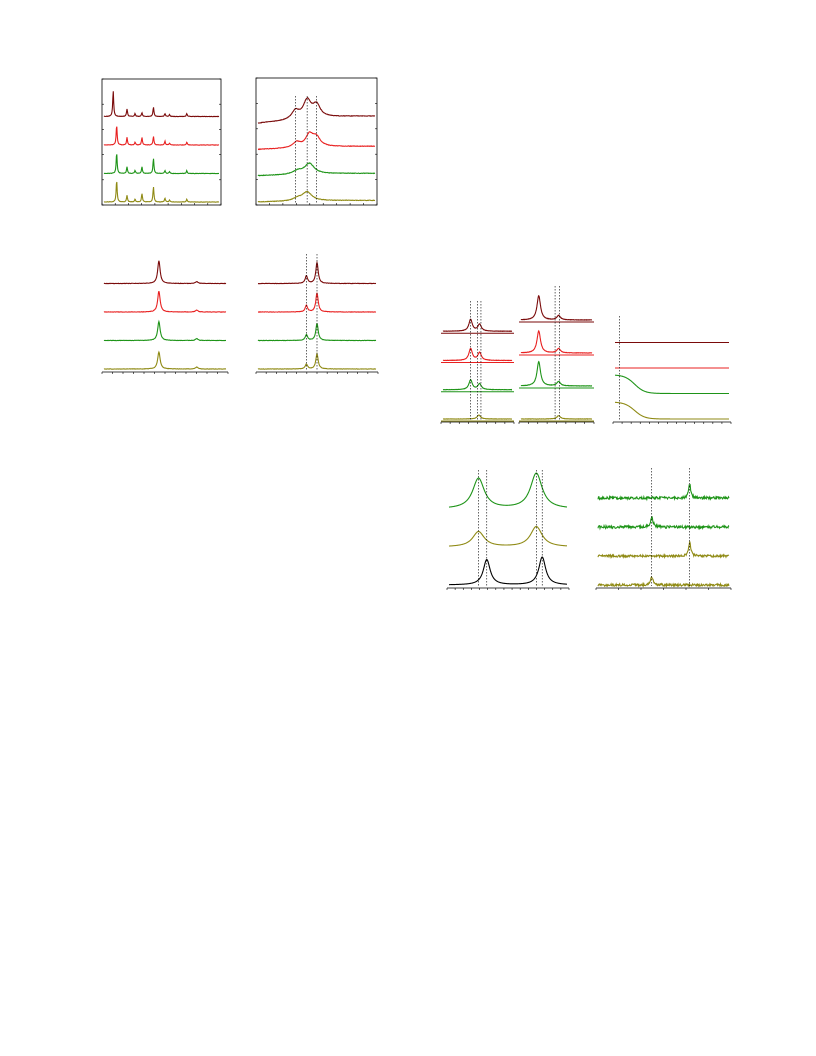 Image resolution: width=816 pixels, height=1056 pixels. I want to click on panel-broad-doublet, so click(508, 530).